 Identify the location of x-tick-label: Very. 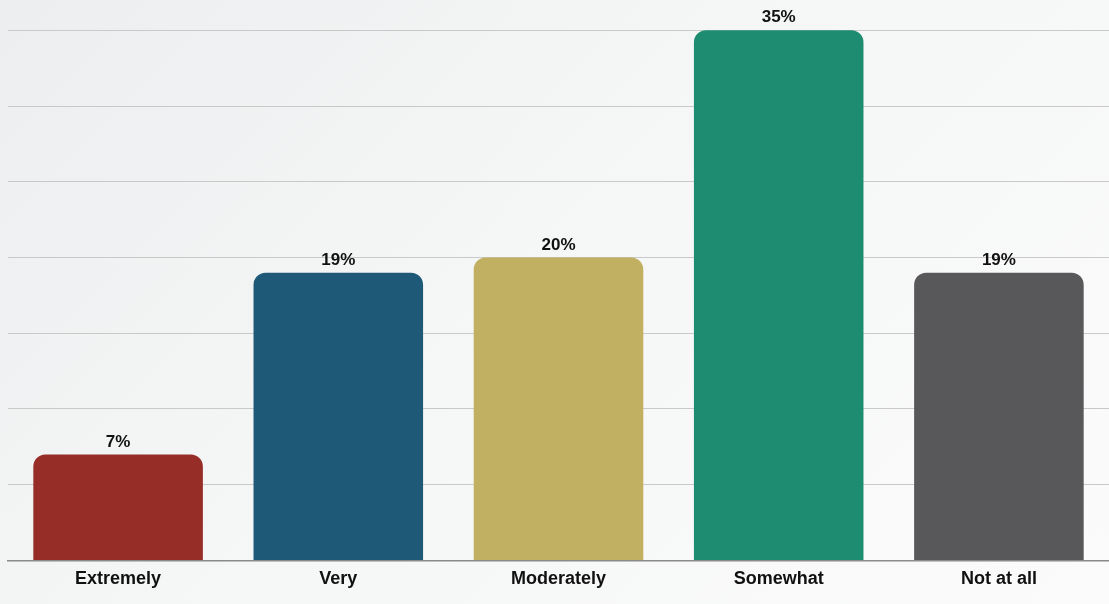
(338, 578).